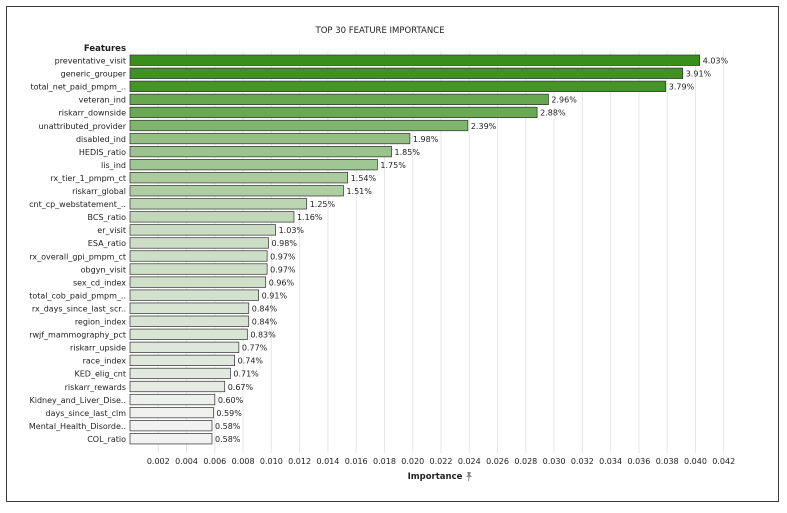  Describe the element at coordinates (582, 461) in the screenshot. I see `x-tick-label: 0.032` at that location.